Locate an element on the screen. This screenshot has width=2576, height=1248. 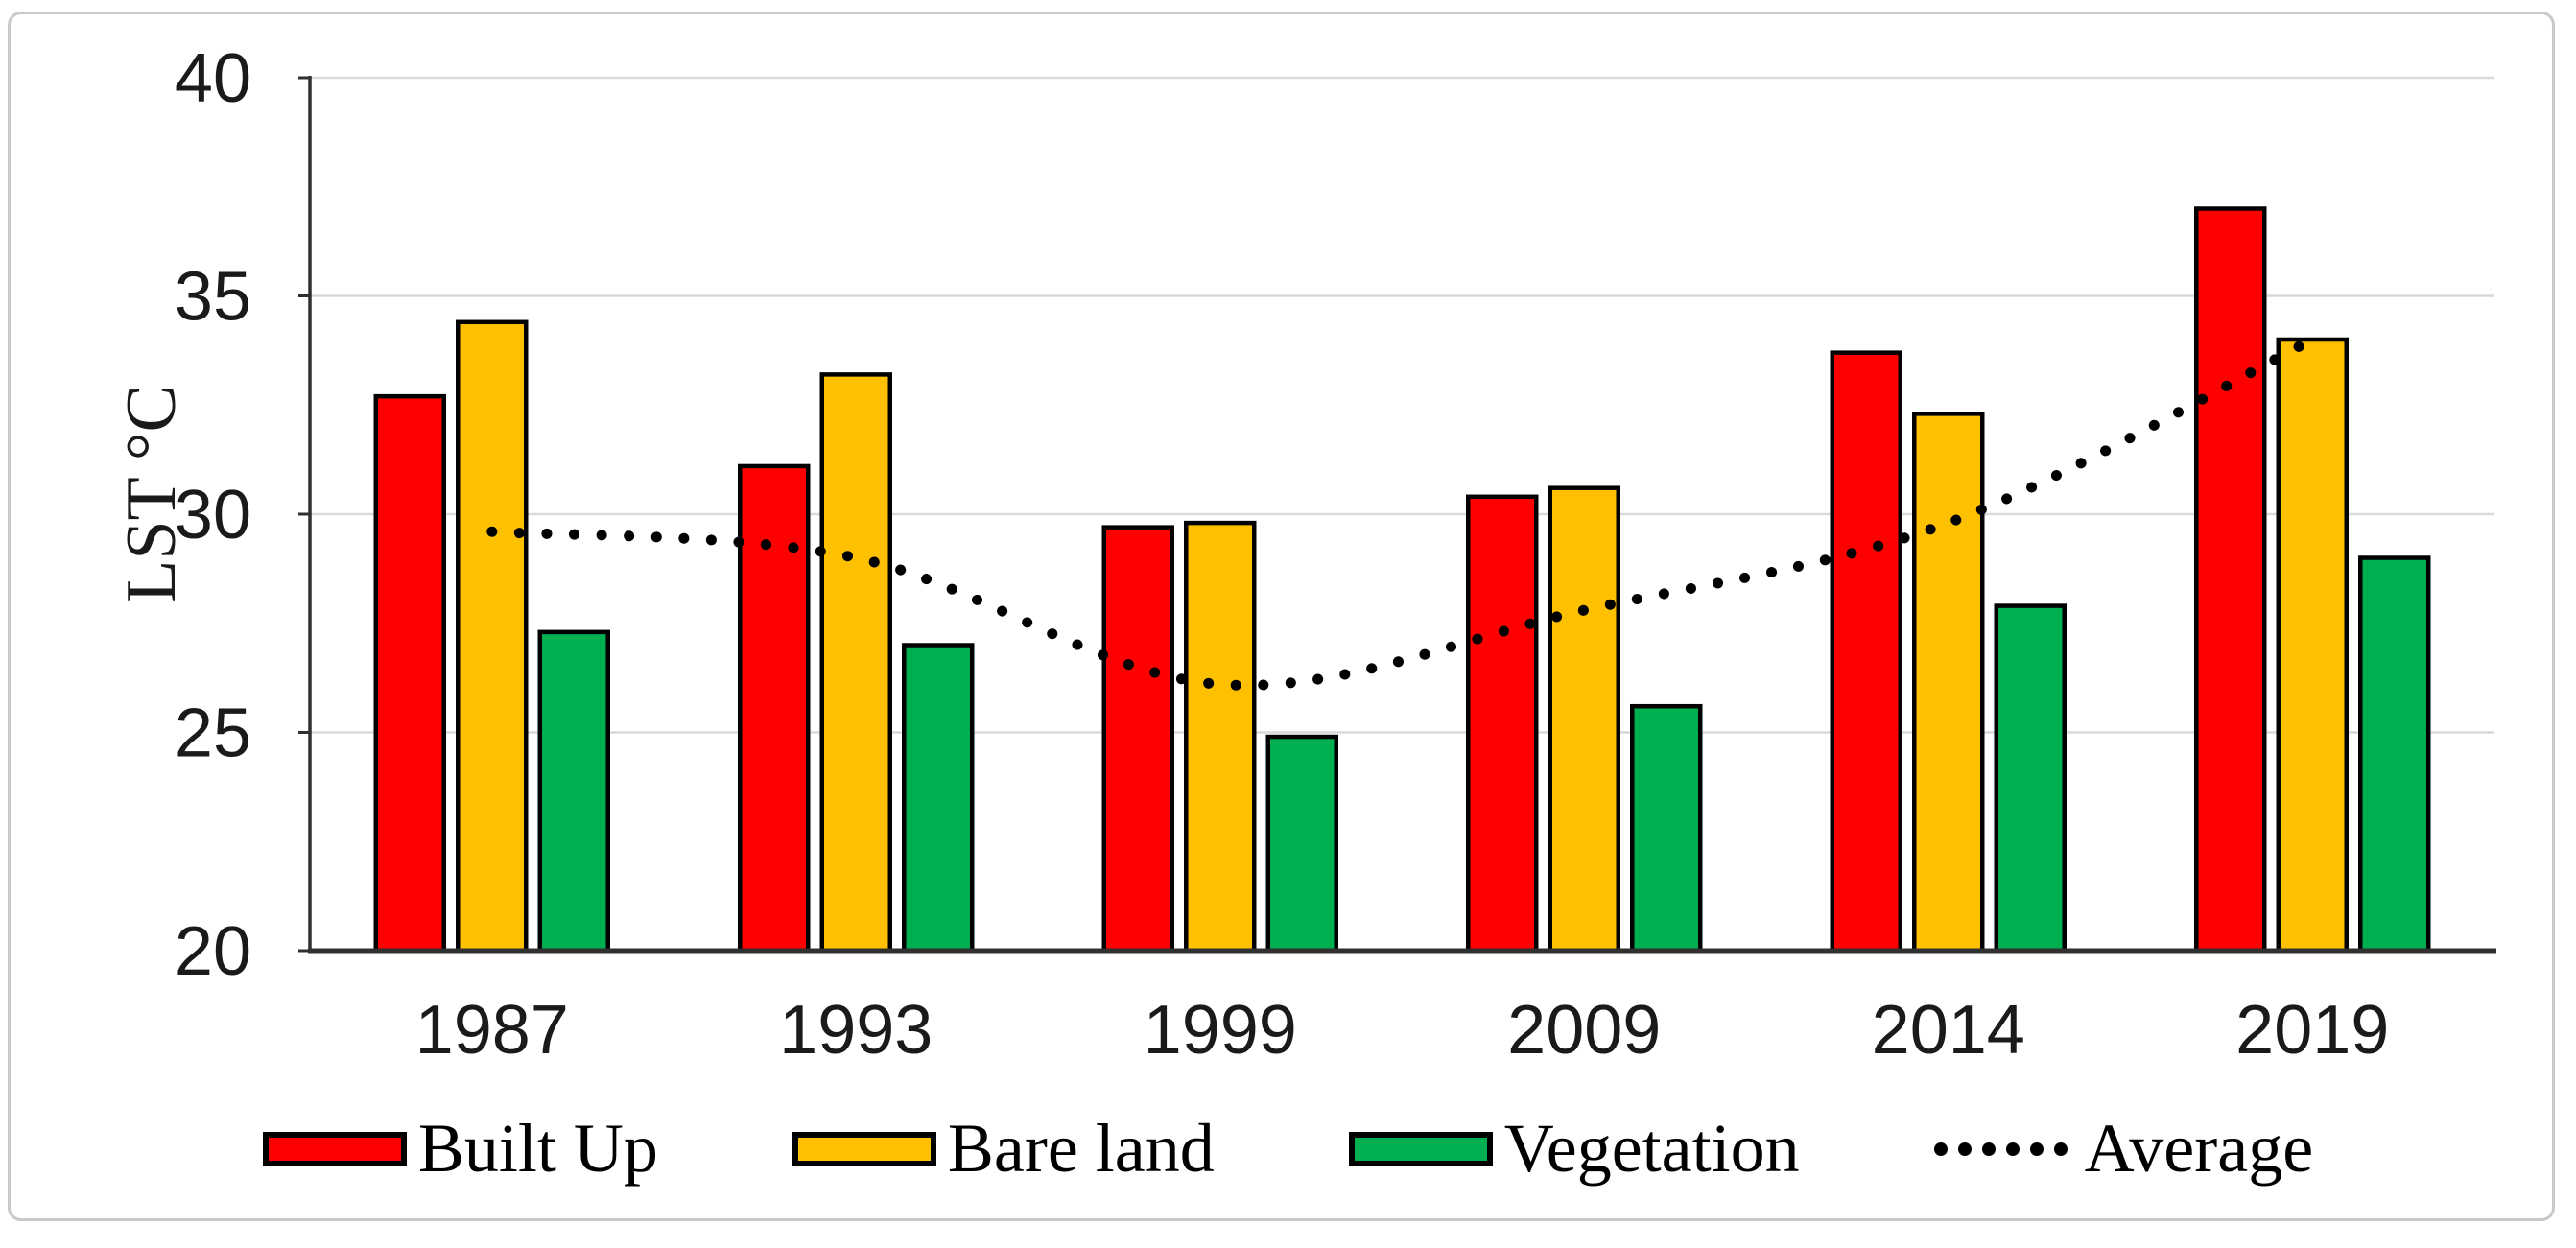
y-axis-tick-label: 25 is located at coordinates (213, 733).